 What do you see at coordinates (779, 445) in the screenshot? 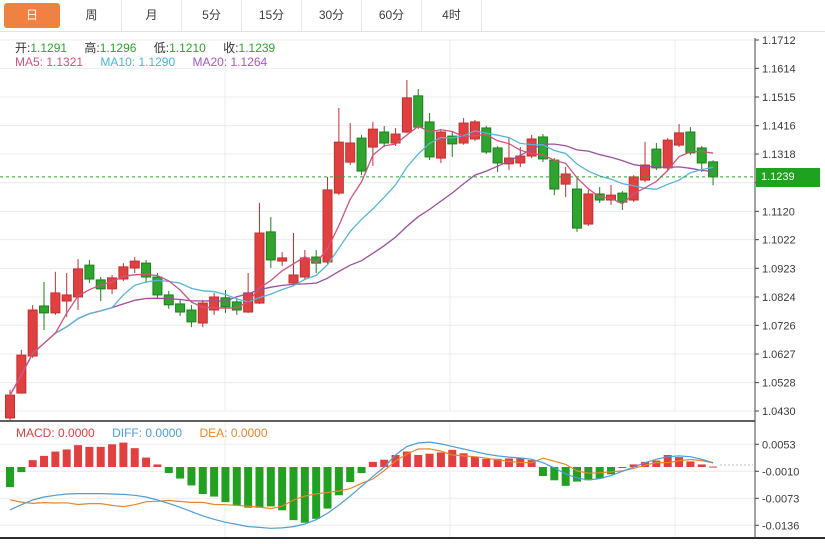
I see `svg-text: 0.0053` at bounding box center [779, 445].